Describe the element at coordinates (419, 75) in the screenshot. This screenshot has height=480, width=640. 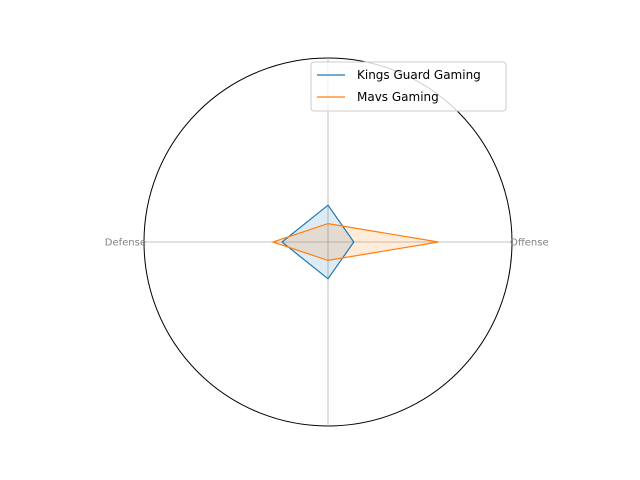
I see `legend-label-kings-guard-gaming: Kings Guard Gaming` at that location.